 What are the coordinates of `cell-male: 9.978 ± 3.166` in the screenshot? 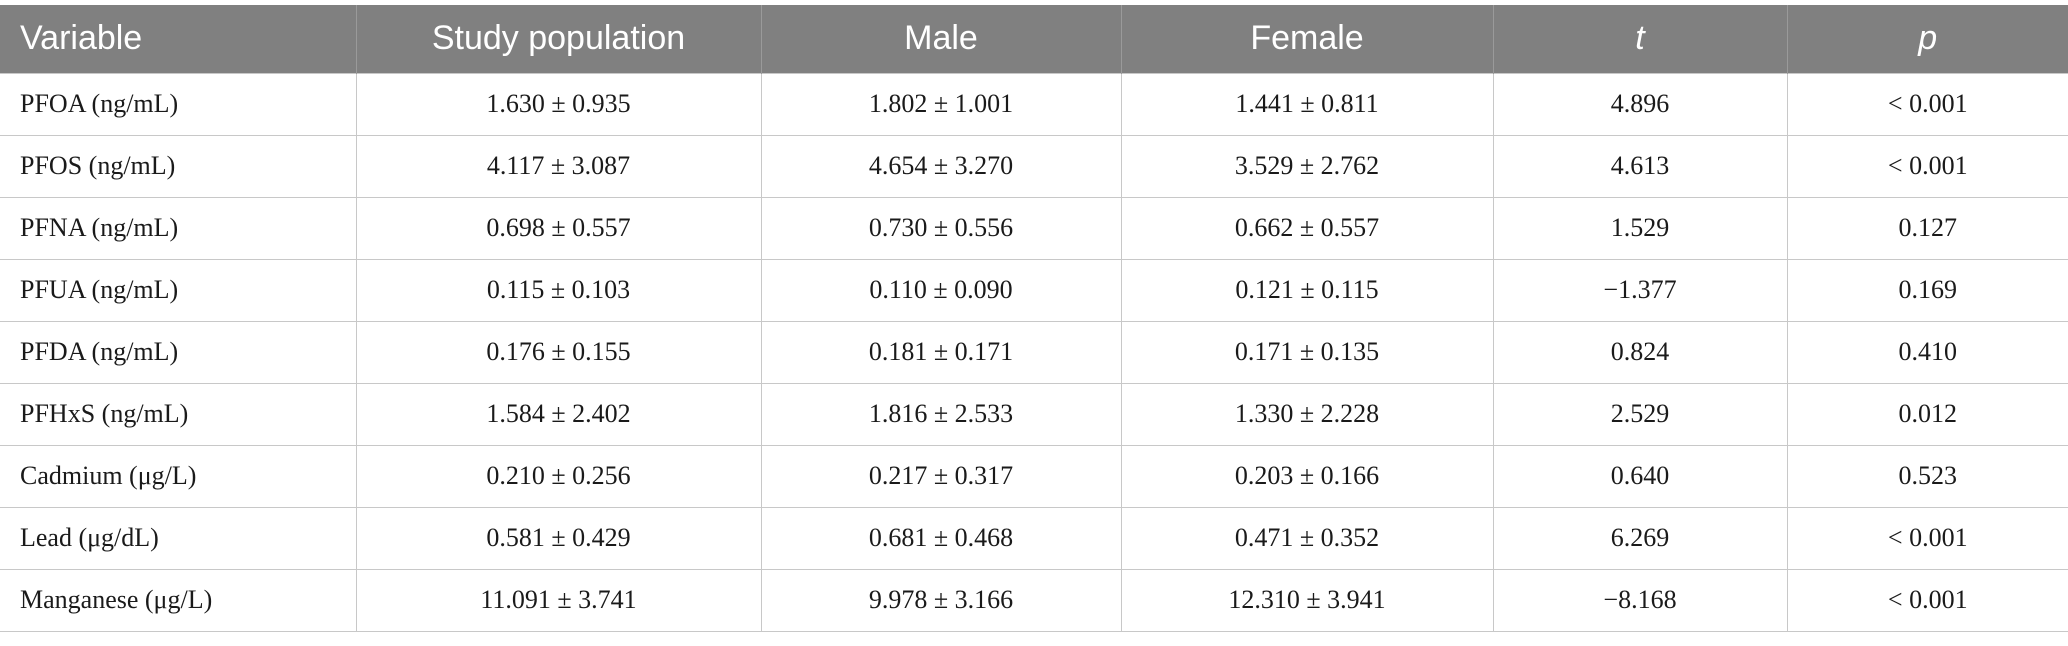 It's located at (941, 600).